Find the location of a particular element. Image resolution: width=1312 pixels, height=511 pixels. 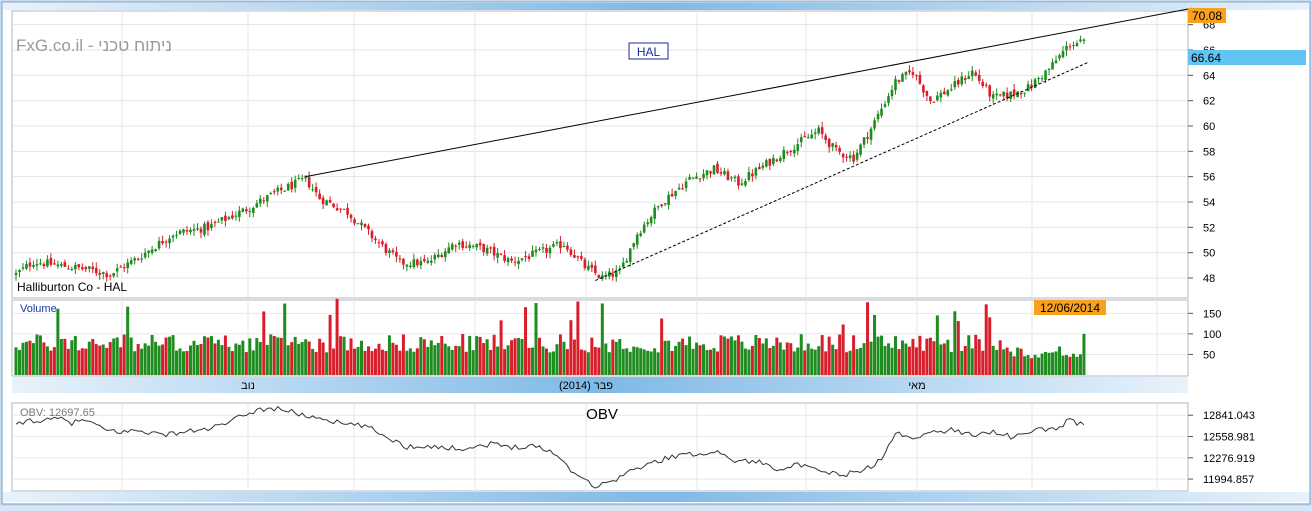

top-bar is located at coordinates (656, 6).